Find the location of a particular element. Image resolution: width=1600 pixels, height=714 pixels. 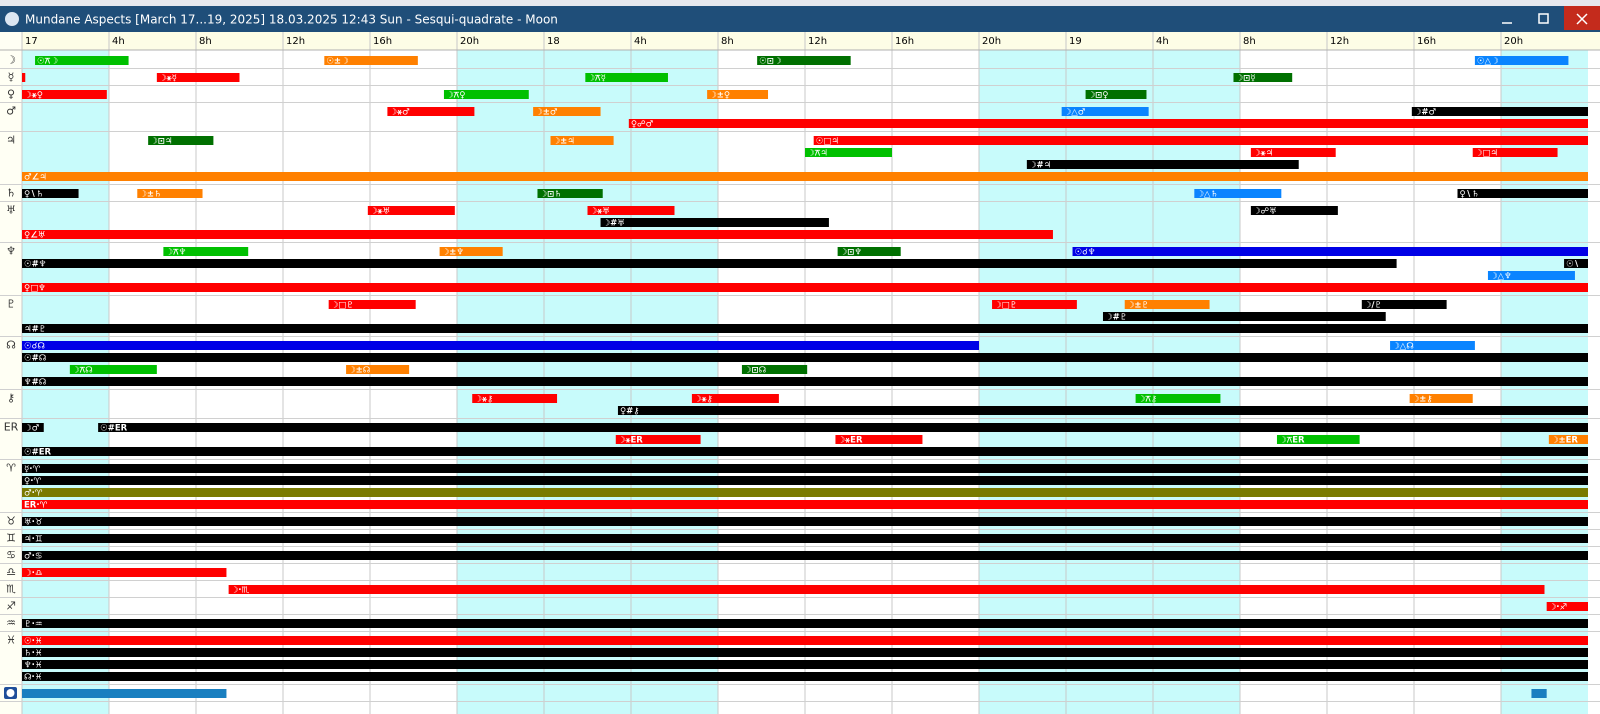

aspect-label: ☉±☽ is located at coordinates (337, 62).